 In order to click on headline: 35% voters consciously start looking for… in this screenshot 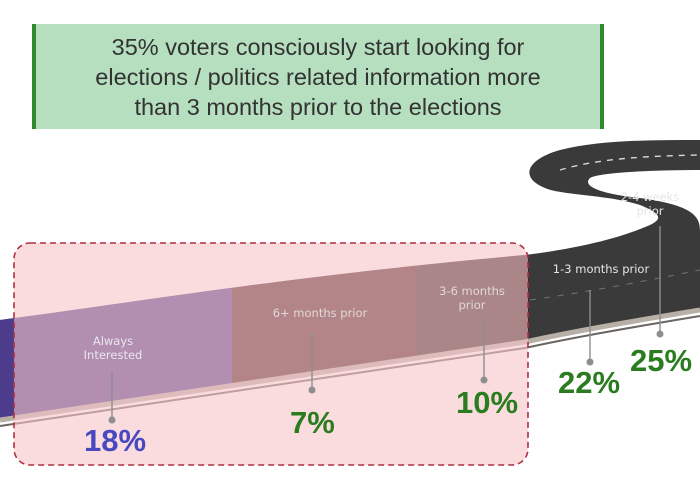, I will do `click(317, 77)`.